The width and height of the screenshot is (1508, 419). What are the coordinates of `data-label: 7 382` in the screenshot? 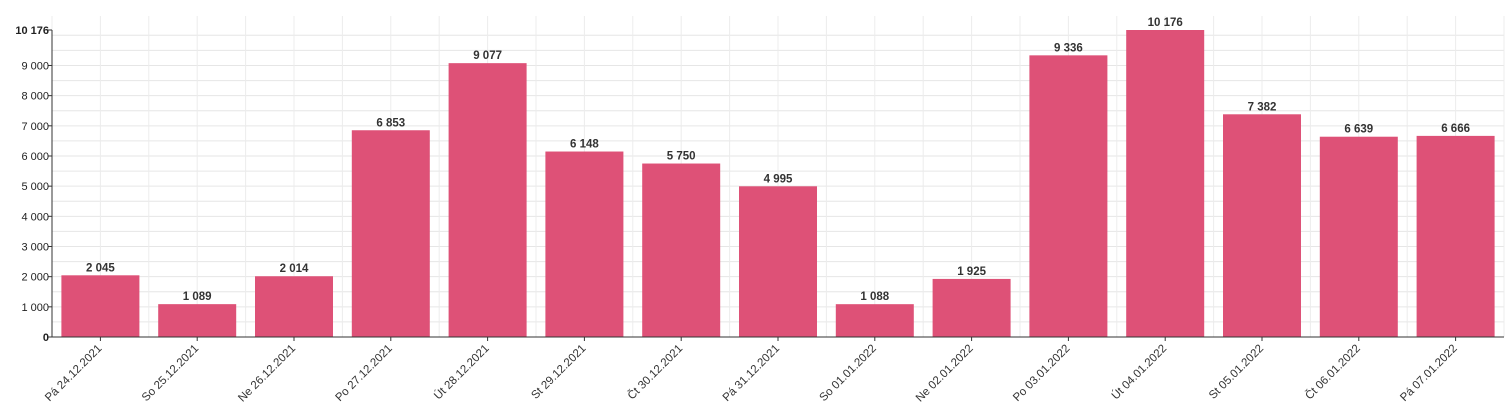 It's located at (1262, 107).